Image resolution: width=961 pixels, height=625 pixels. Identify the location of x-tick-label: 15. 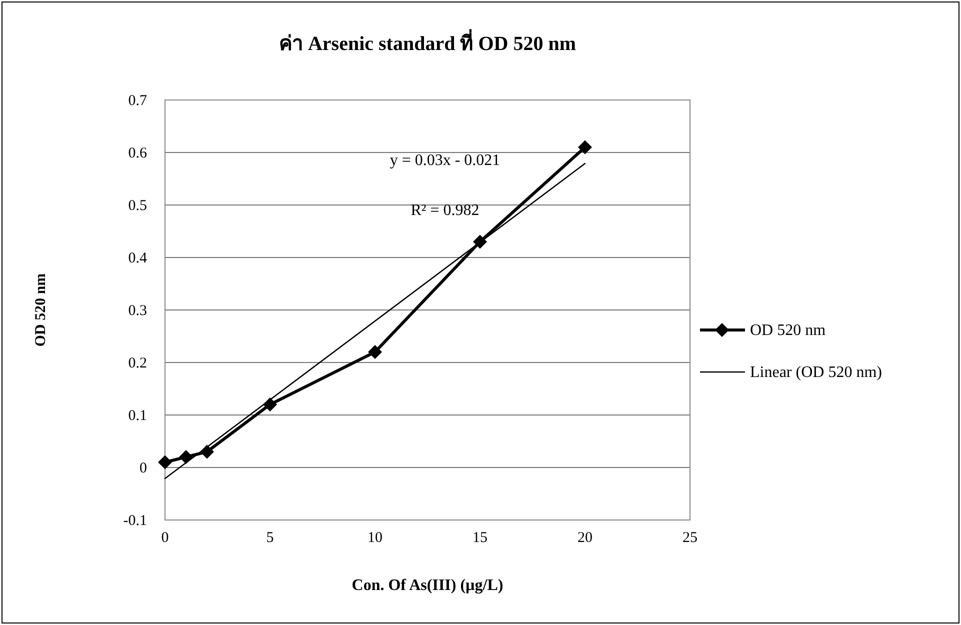
(480, 538).